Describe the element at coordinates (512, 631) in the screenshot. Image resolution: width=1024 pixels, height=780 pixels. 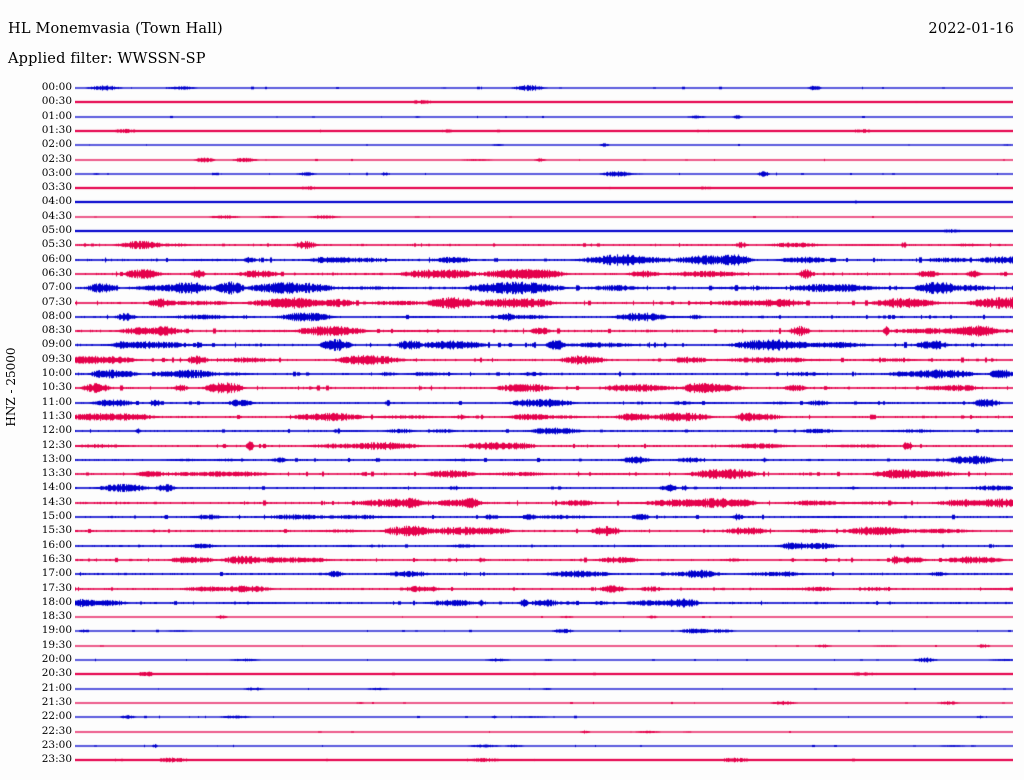
I see `trace-row: 19:00` at that location.